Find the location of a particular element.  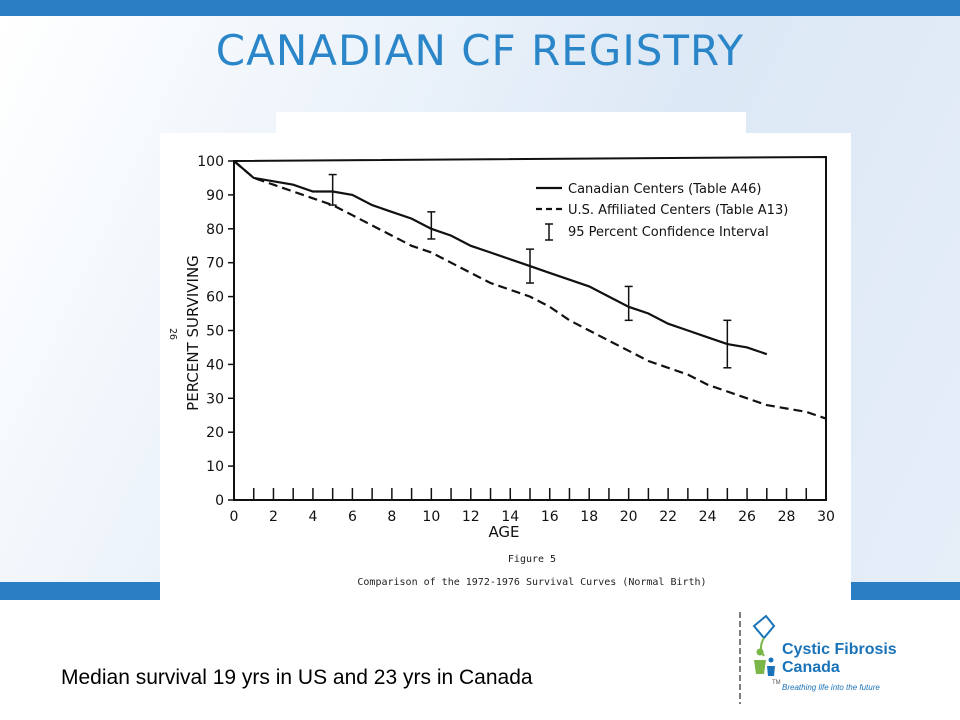

logo-line2: Canada is located at coordinates (811, 667).